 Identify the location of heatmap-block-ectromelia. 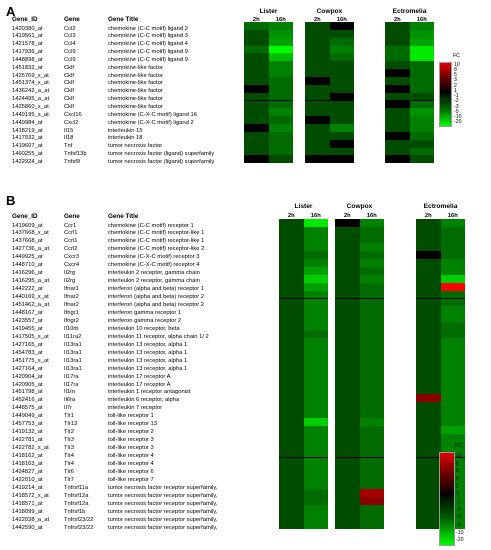
(409, 93).